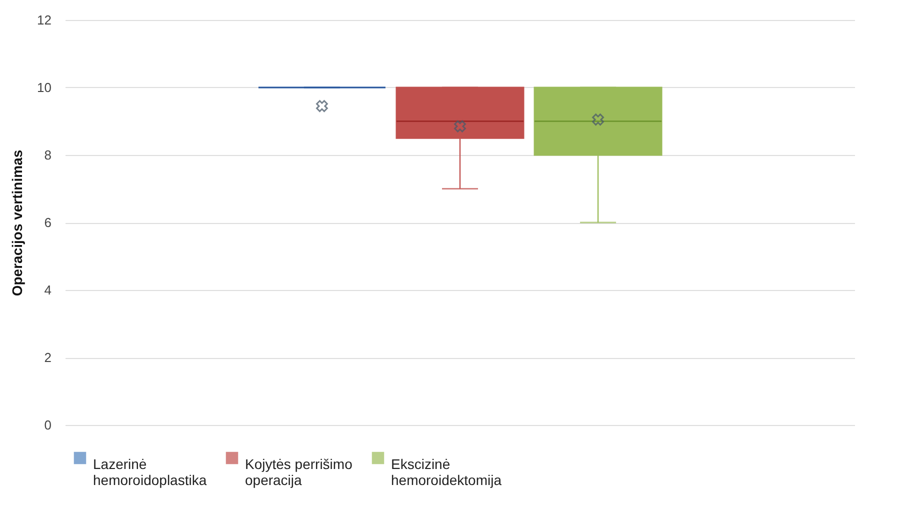 The image size is (903, 506). What do you see at coordinates (44, 20) in the screenshot?
I see `y-tick-label: 12` at bounding box center [44, 20].